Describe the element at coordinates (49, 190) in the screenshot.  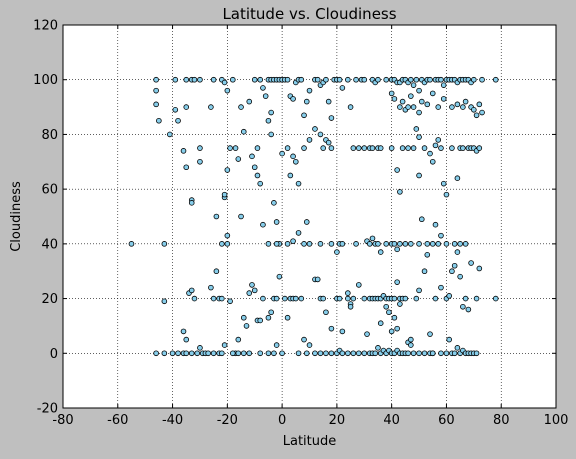
I see `y-tick-label: 60` at that location.